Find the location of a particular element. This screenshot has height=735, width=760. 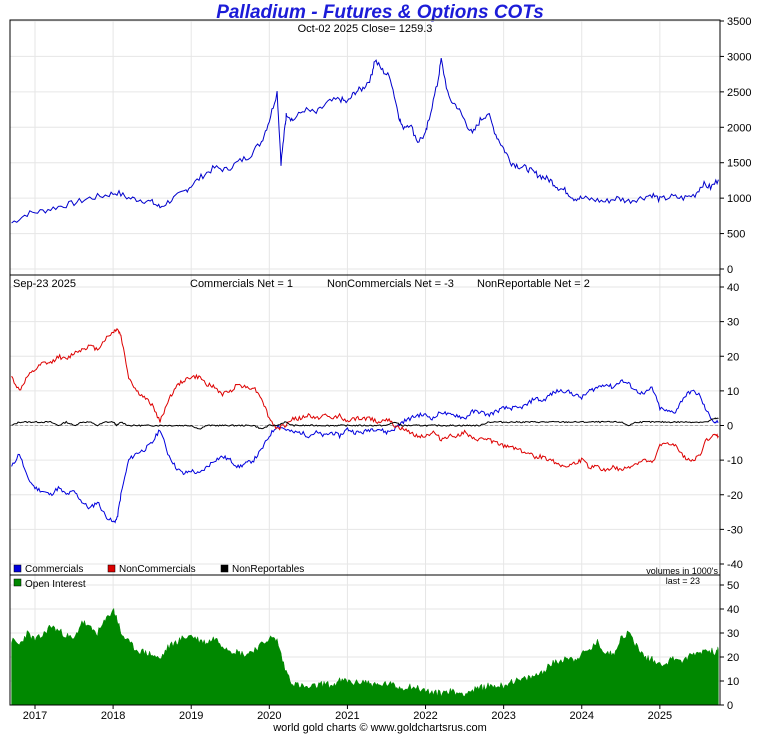

positions-tick-label: -30 is located at coordinates (735, 530).